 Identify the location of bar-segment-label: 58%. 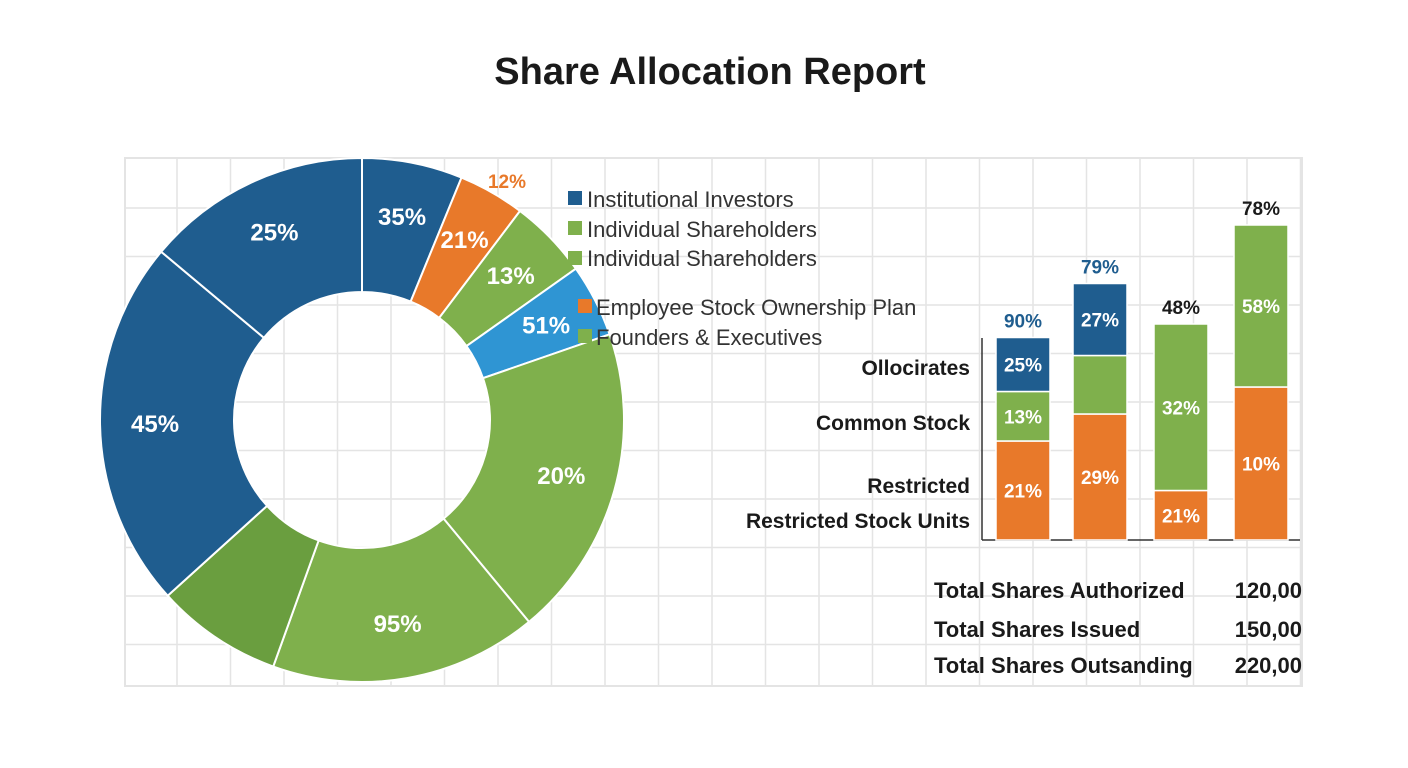
(1261, 307).